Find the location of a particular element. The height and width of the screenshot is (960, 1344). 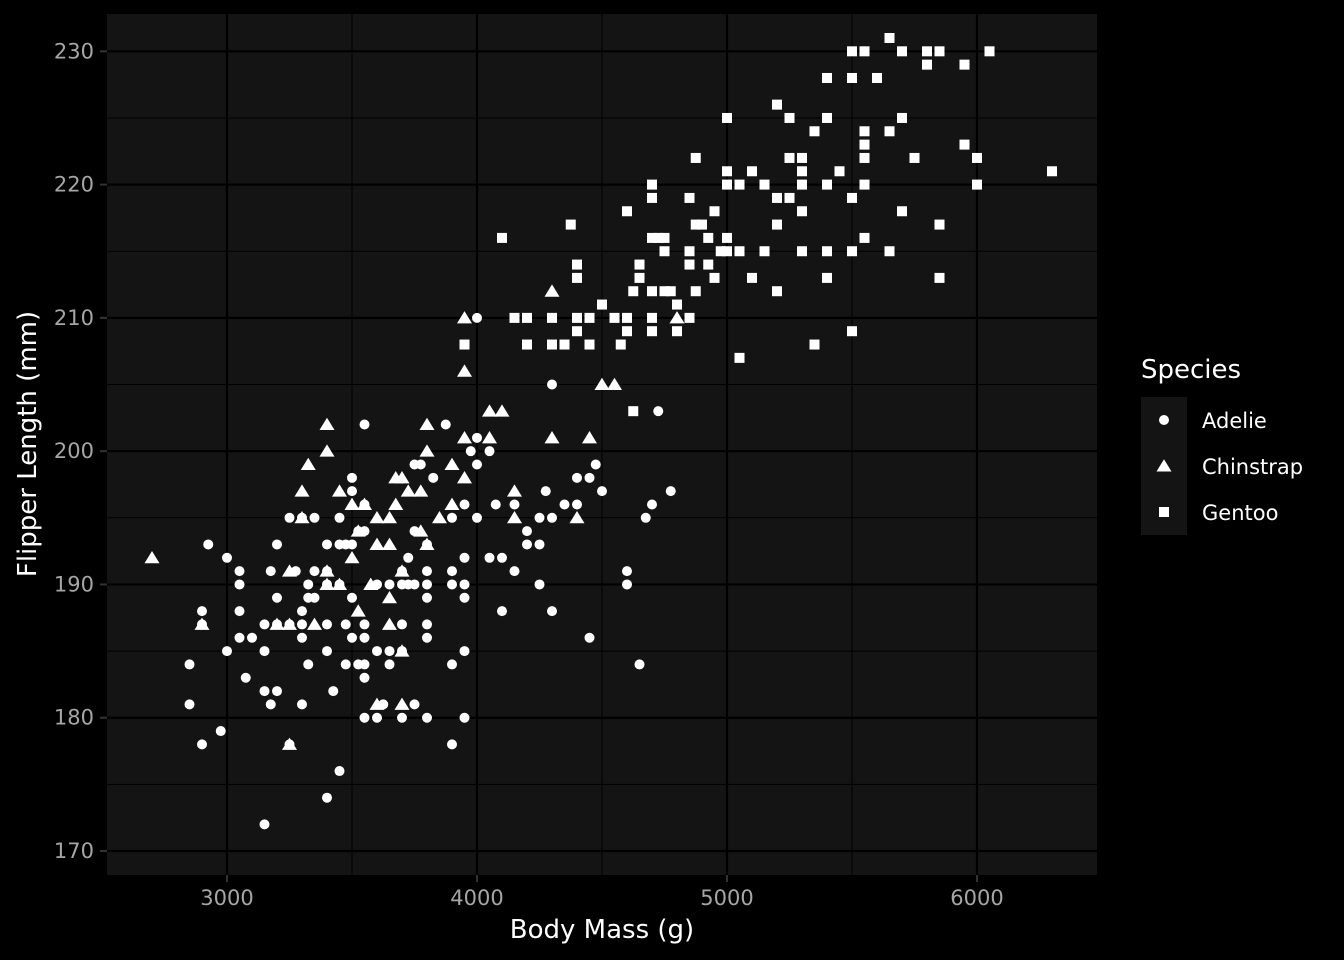

y-axis-tick-label: 210 is located at coordinates (74, 318).